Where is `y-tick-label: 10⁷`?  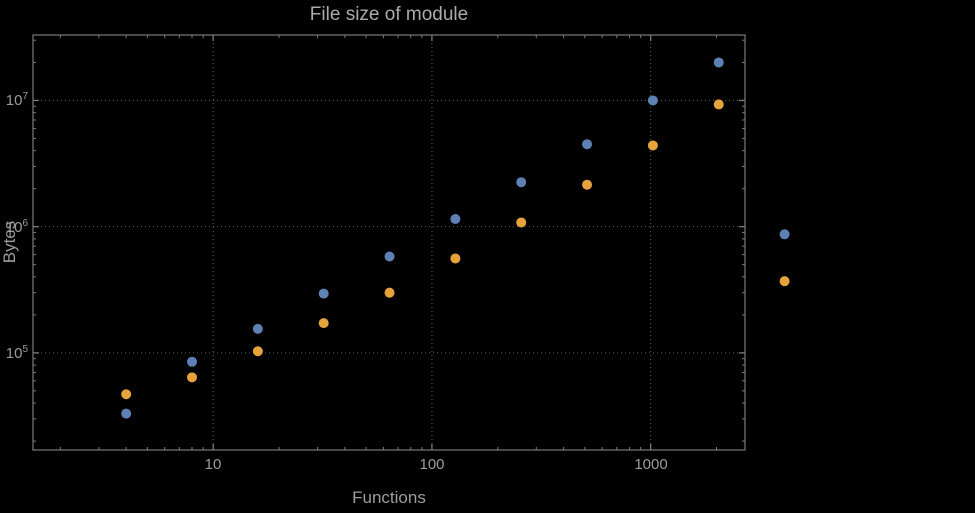 y-tick-label: 10⁷ is located at coordinates (16, 100).